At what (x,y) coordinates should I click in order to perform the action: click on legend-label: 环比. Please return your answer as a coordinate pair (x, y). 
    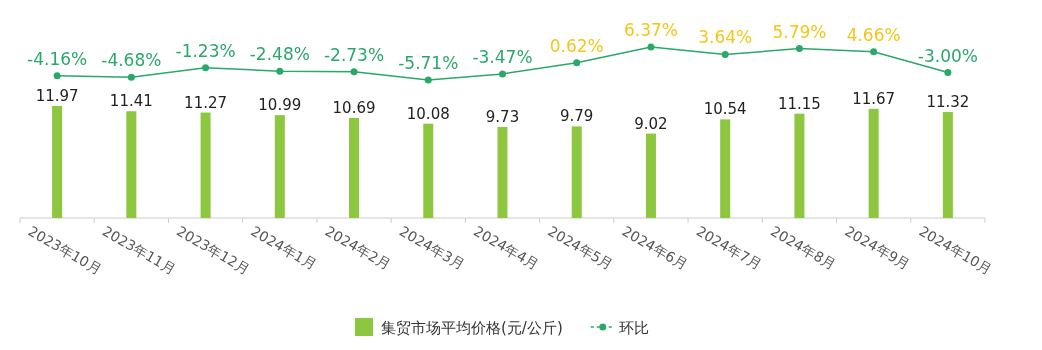
    Looking at the image, I should click on (633, 328).